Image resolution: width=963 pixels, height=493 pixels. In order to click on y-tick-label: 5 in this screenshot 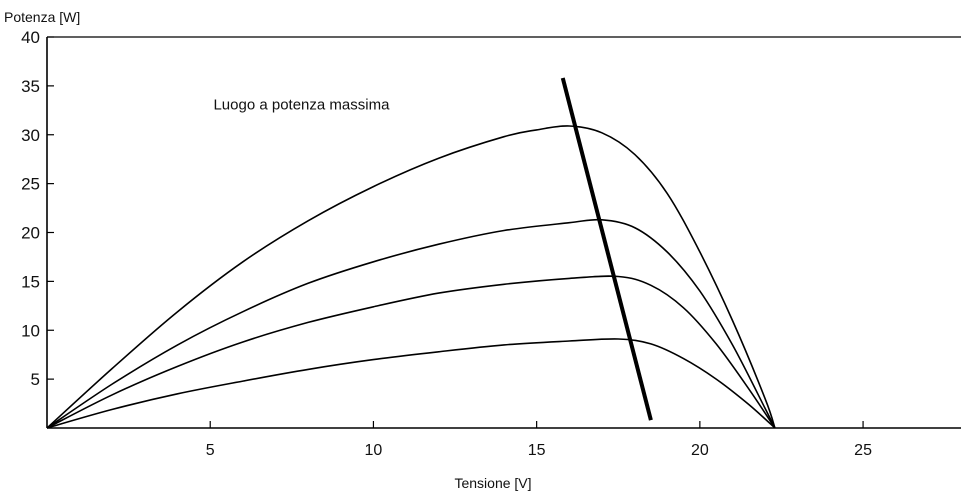, I will do `click(35, 379)`.